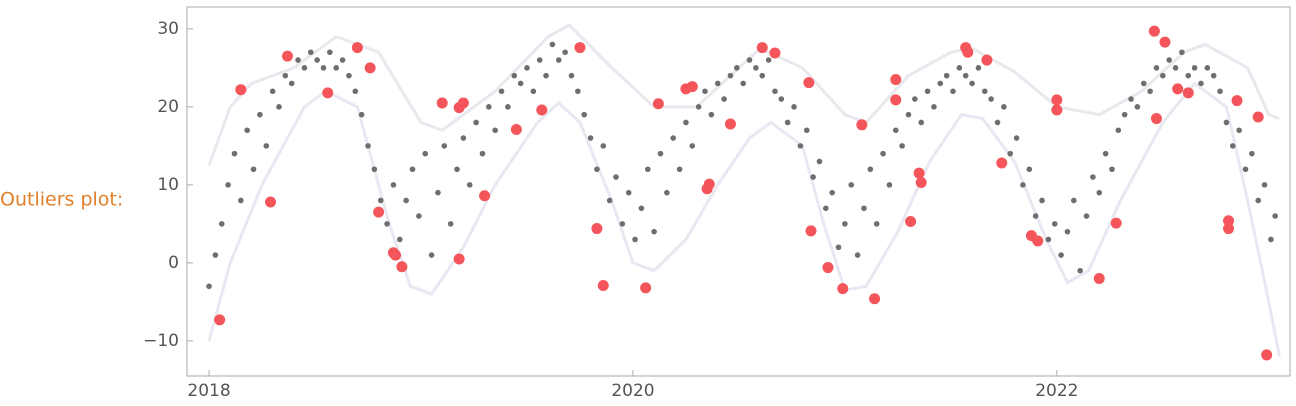 This screenshot has height=406, width=1296. I want to click on x-tick-label: 2018, so click(208, 391).